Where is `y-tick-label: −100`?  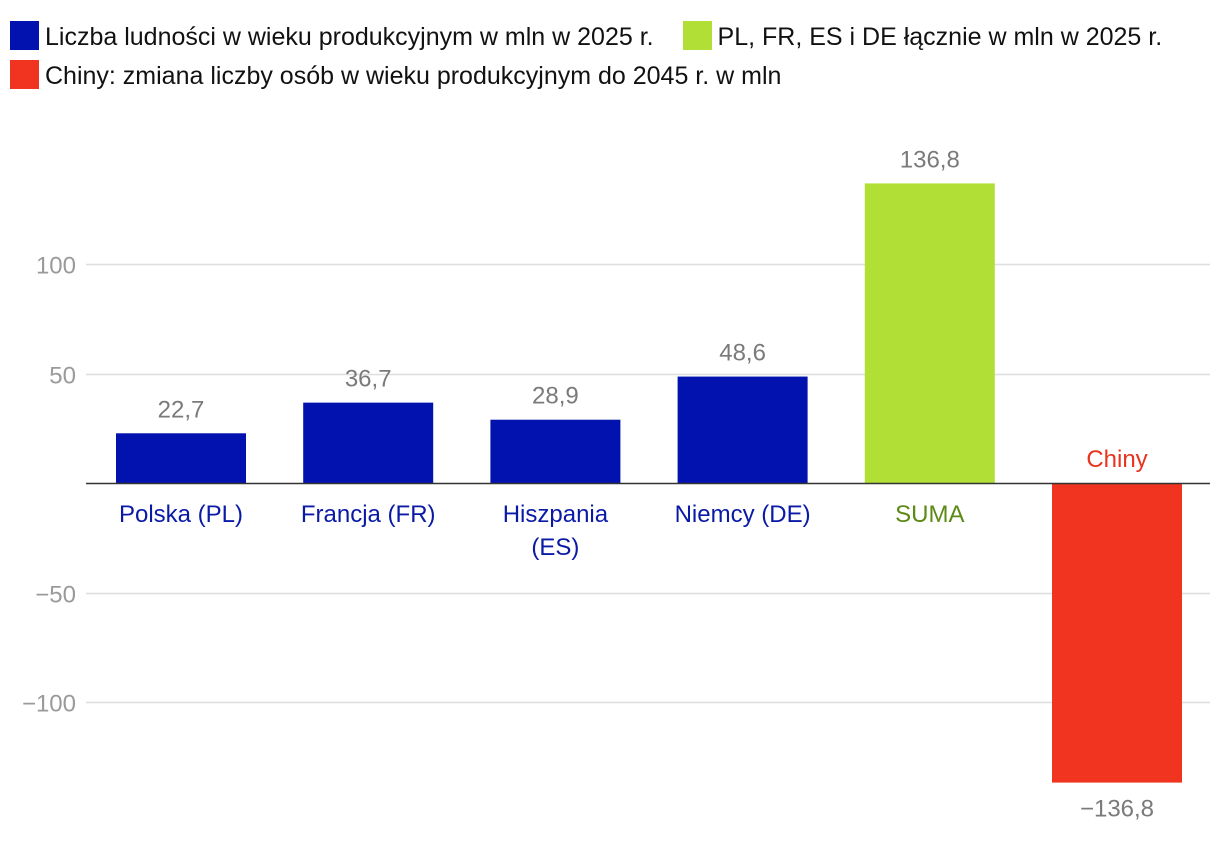 y-tick-label: −100 is located at coordinates (49, 704).